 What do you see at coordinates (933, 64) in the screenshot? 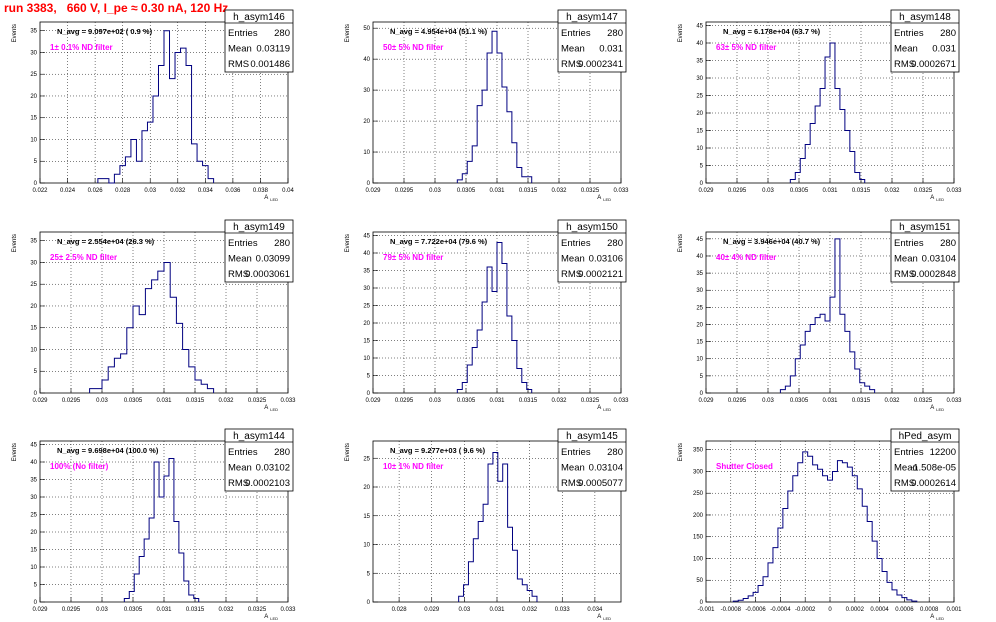
I see `stats-value: 0.0002671` at bounding box center [933, 64].